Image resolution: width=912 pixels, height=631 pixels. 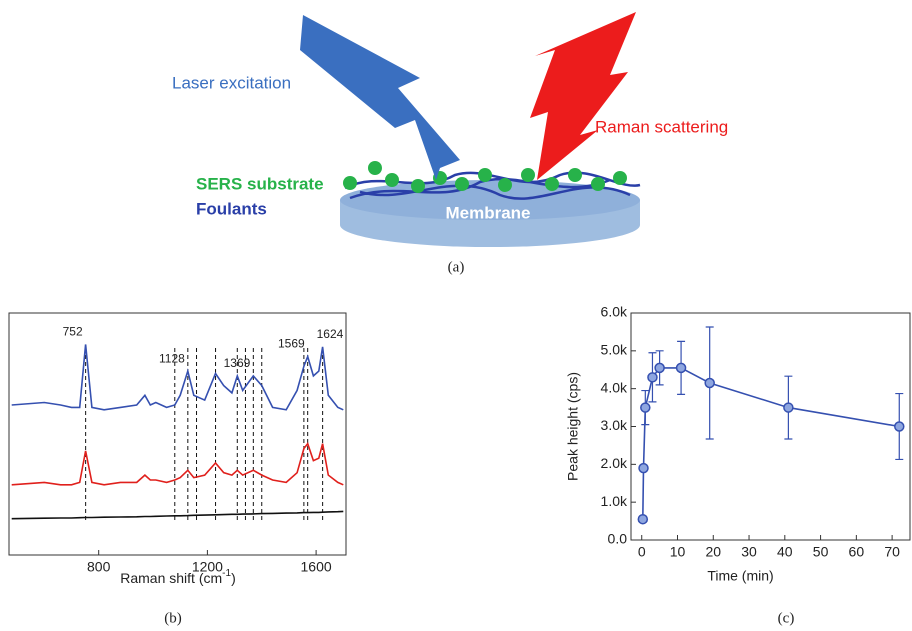 What do you see at coordinates (172, 358) in the screenshot?
I see `peak-label: 1128` at bounding box center [172, 358].